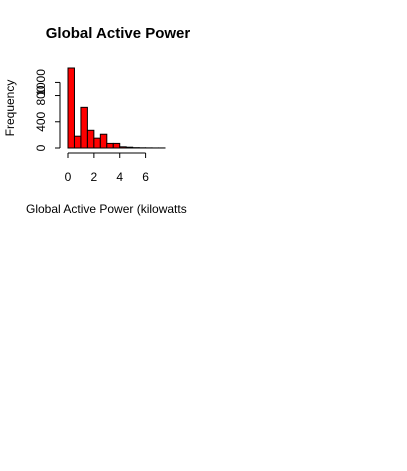  Describe the element at coordinates (107, 168) in the screenshot. I see `x-axis: 0 2 4 6` at that location.